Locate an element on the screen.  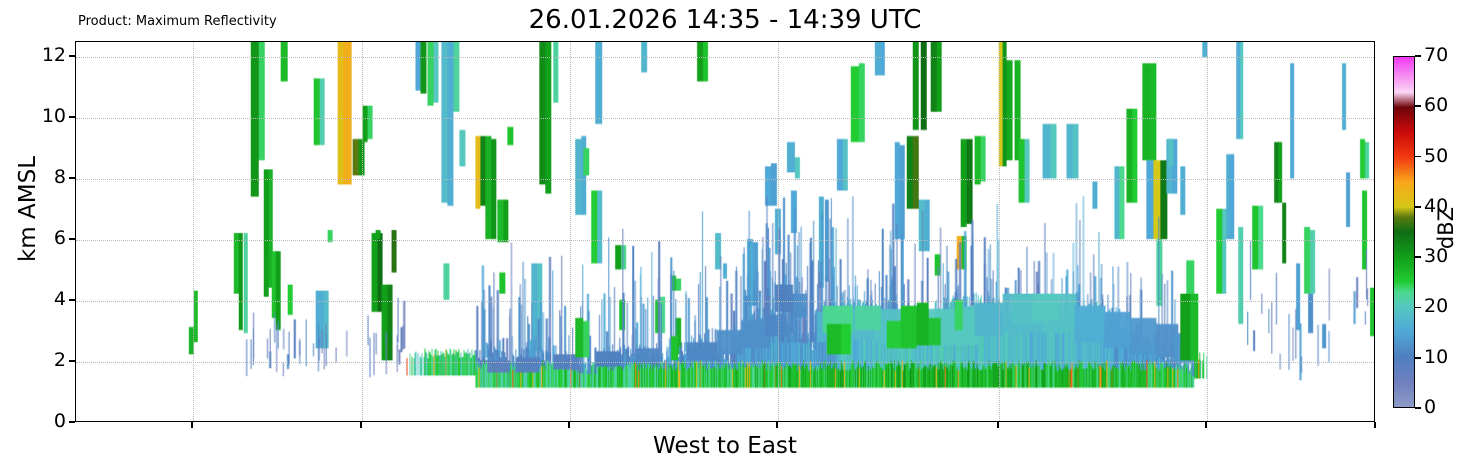
y-tick-label: 6 is located at coordinates (59, 238).